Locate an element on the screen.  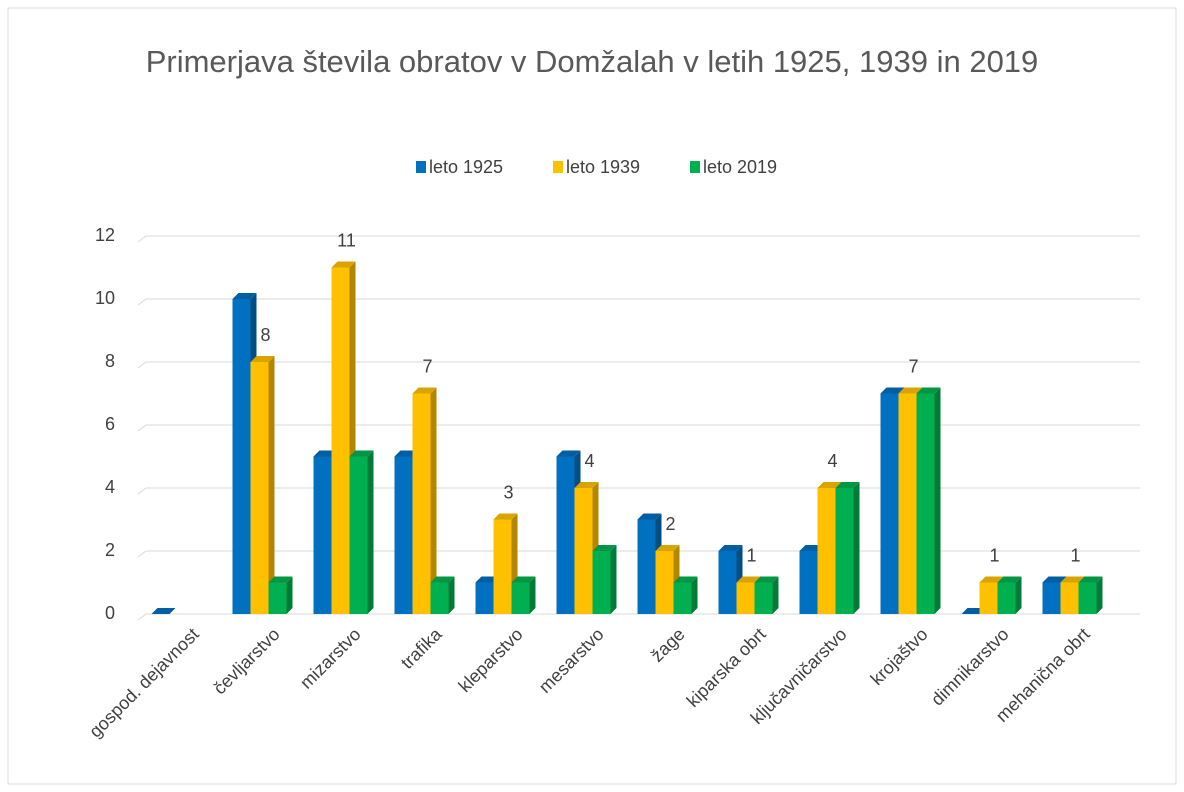
y-tick-label: 12 is located at coordinates (105, 235).